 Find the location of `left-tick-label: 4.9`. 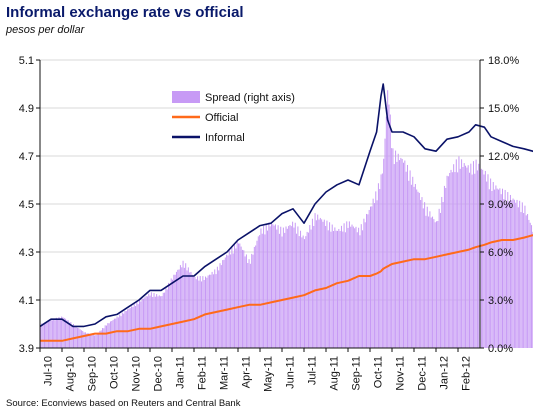

left-tick-label: 4.9 is located at coordinates (26, 109).